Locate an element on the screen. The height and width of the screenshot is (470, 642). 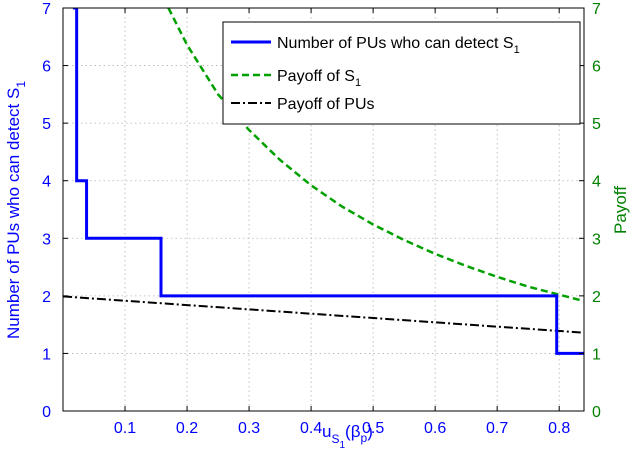
legend-label-pu-count-sub: 1 is located at coordinates (517, 50).